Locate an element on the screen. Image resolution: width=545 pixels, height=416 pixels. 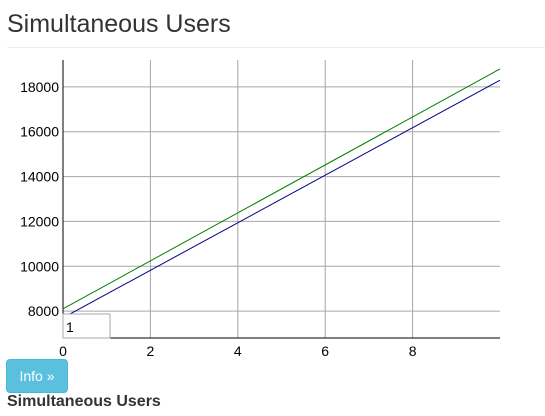
y-tick-label: 10000 is located at coordinates (39, 266).